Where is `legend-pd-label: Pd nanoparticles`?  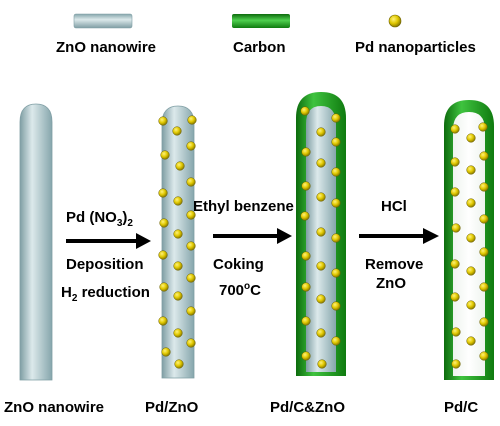 legend-pd-label: Pd nanoparticles is located at coordinates (415, 47).